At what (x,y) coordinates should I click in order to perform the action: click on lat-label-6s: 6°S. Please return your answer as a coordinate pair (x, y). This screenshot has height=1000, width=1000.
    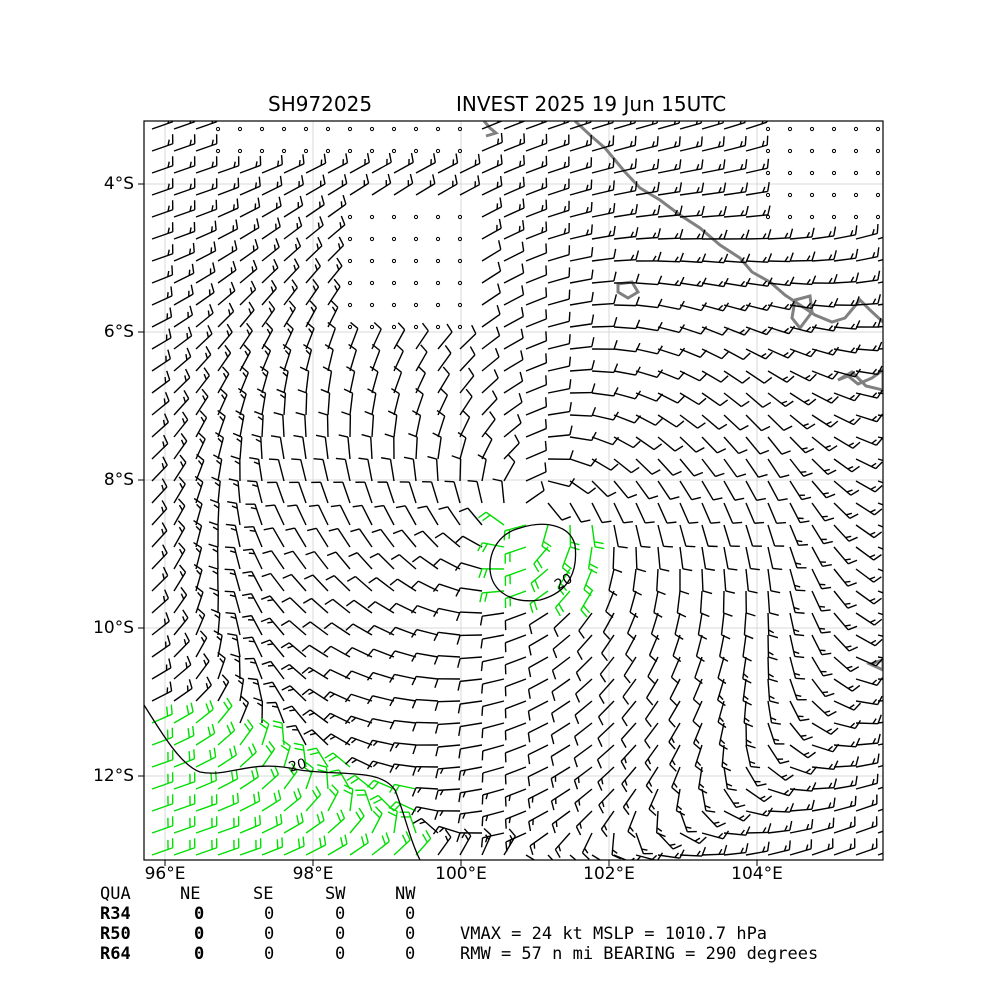
    Looking at the image, I should click on (118, 332).